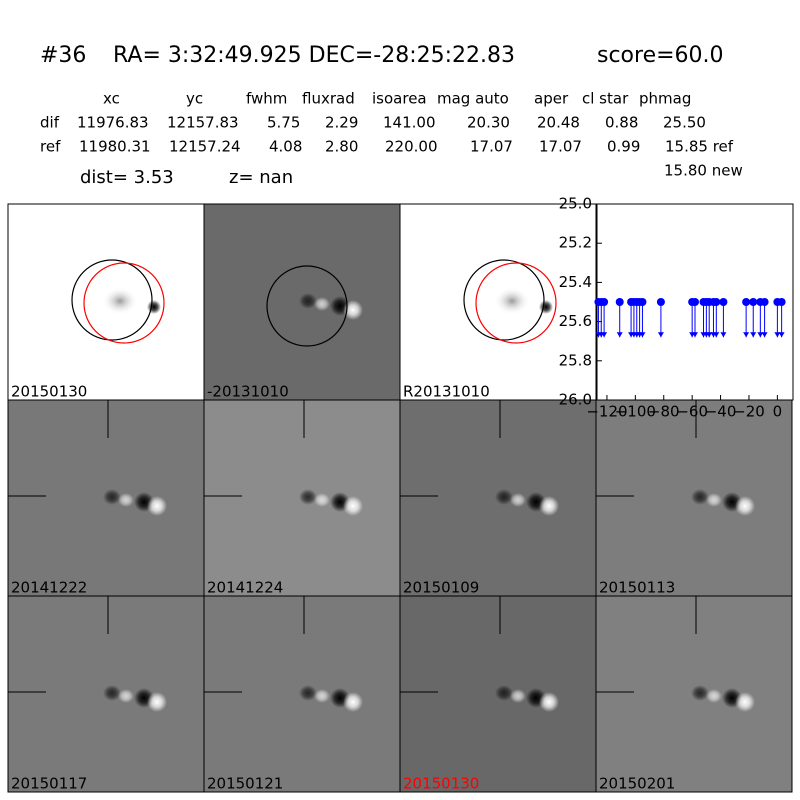 The image size is (800, 800). What do you see at coordinates (575, 243) in the screenshot?
I see `y-tick-label: 25.2` at bounding box center [575, 243].